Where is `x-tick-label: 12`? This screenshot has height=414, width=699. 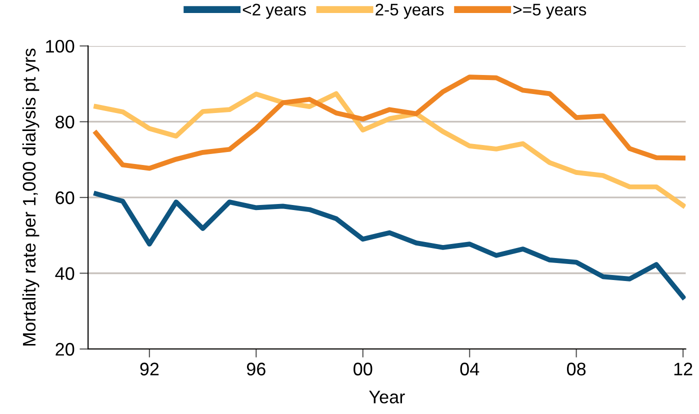 x-tick-label: 12 is located at coordinates (683, 369).